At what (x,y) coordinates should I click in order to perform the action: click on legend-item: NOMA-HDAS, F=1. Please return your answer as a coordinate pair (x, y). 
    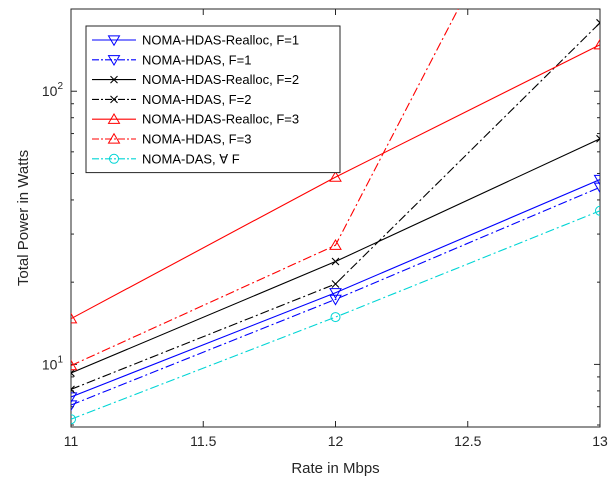
    Looking at the image, I should click on (171, 59).